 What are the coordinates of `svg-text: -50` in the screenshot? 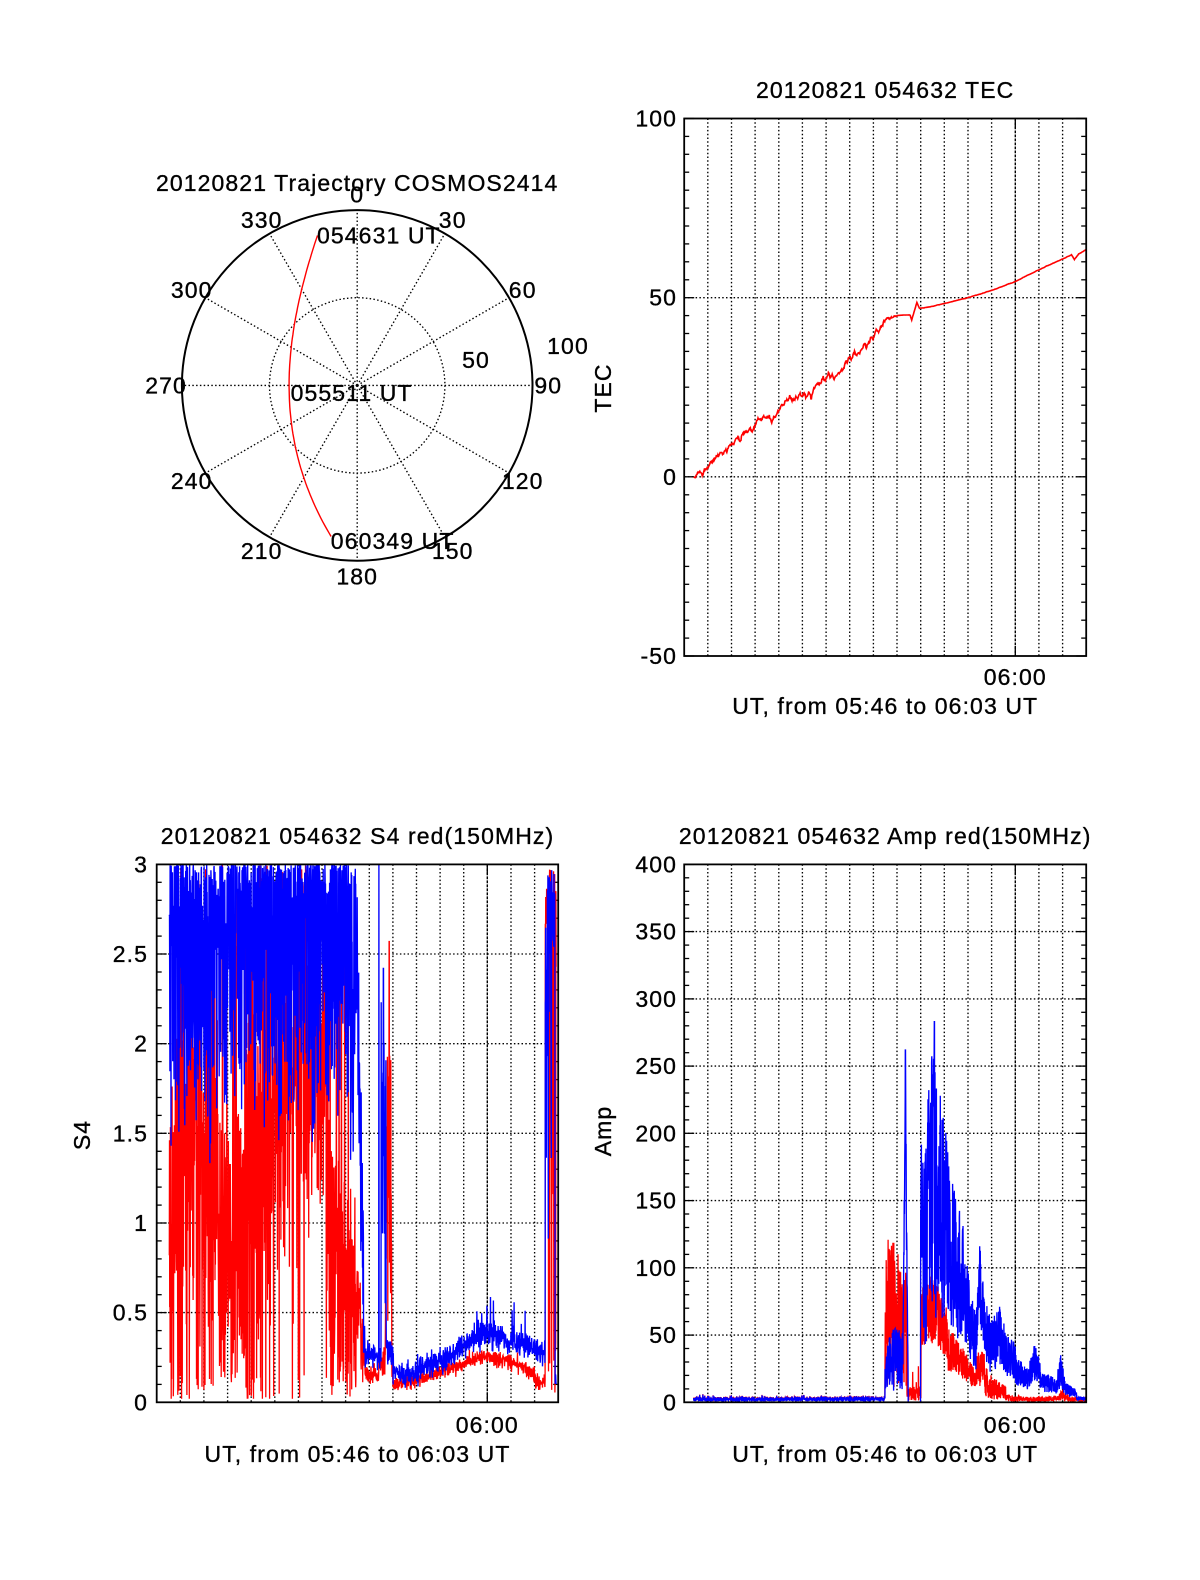 It's located at (658, 656).